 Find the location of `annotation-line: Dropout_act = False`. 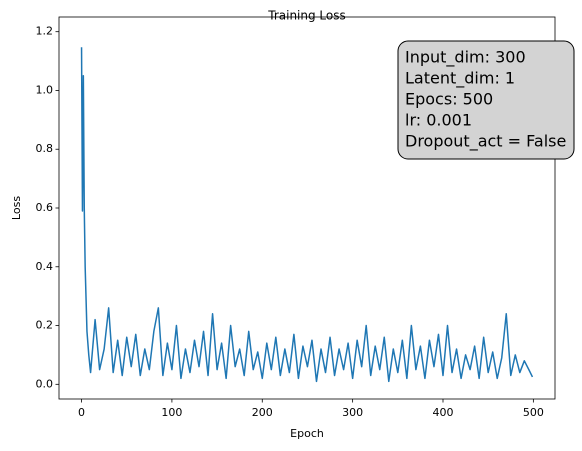

annotation-line: Dropout_act = False is located at coordinates (485, 142).